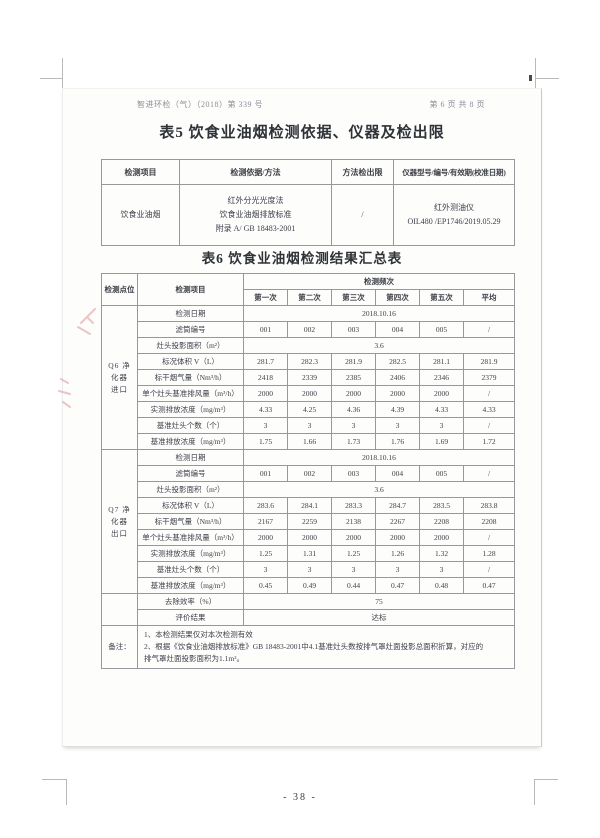 The width and height of the screenshot is (600, 838). I want to click on value-cell: 283.6, so click(265, 505).